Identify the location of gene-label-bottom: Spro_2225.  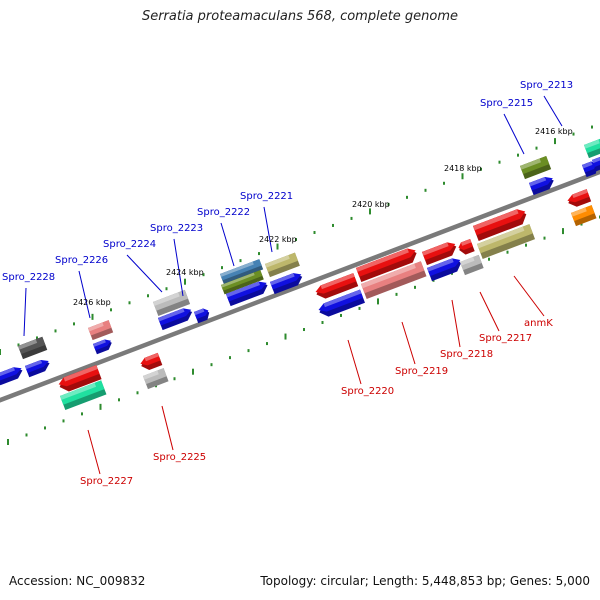
(179, 457).